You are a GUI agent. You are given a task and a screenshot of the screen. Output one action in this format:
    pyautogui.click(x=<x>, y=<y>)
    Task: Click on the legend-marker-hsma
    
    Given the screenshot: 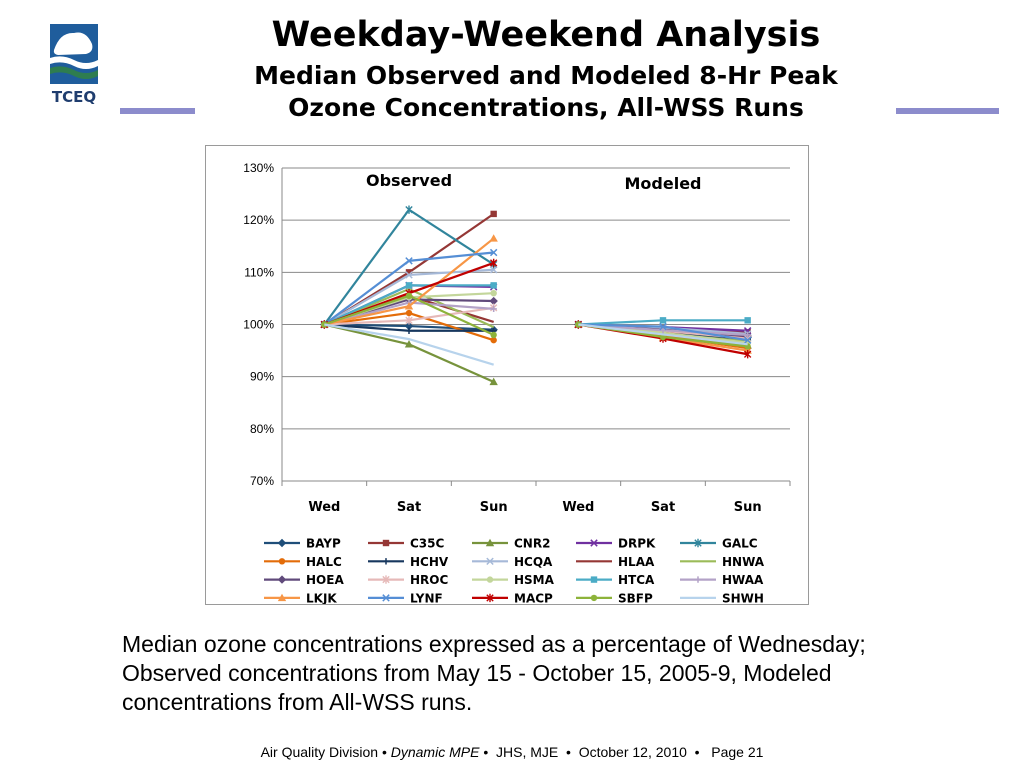 What is the action you would take?
    pyautogui.click(x=490, y=579)
    